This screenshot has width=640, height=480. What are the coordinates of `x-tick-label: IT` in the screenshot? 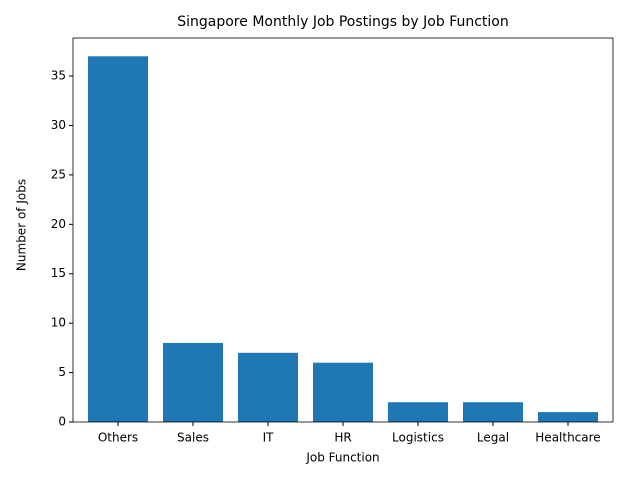 It's located at (269, 438).